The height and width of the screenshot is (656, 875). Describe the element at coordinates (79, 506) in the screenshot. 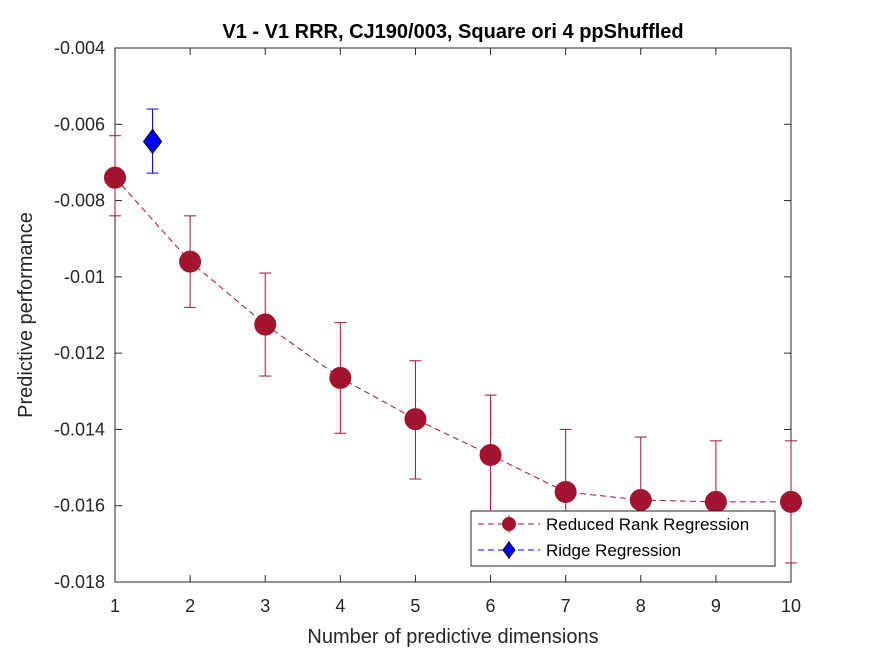

I see `y-tick-label: -0.016` at that location.